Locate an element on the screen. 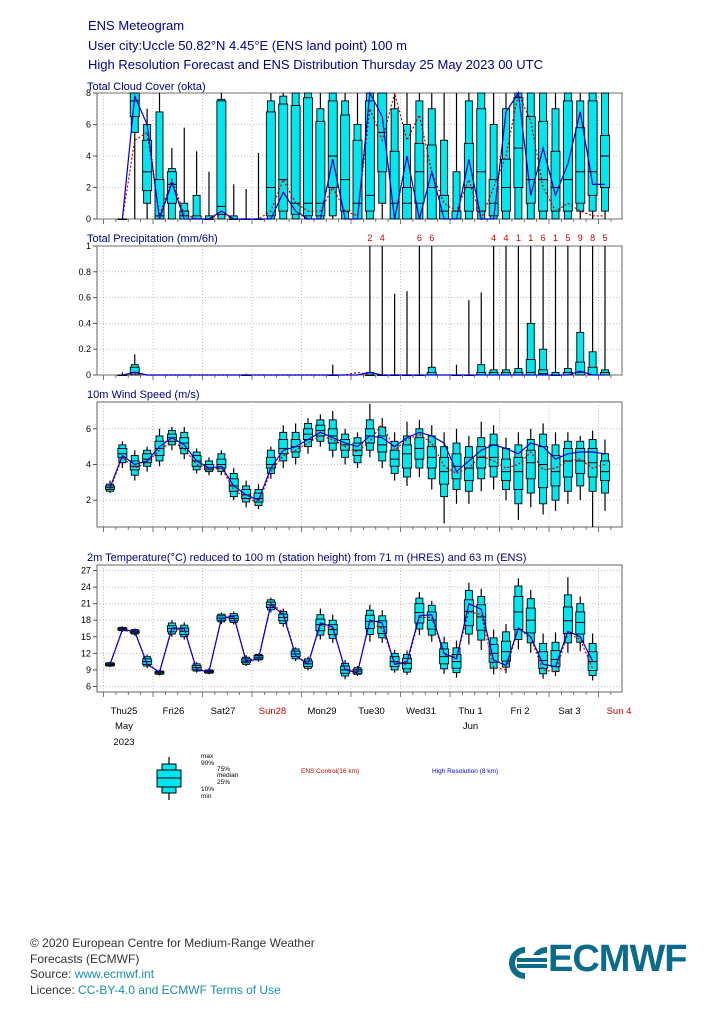 The width and height of the screenshot is (724, 1024). licence-link: CC-BY-4.0 and ECMWF Terms of Use is located at coordinates (179, 989).